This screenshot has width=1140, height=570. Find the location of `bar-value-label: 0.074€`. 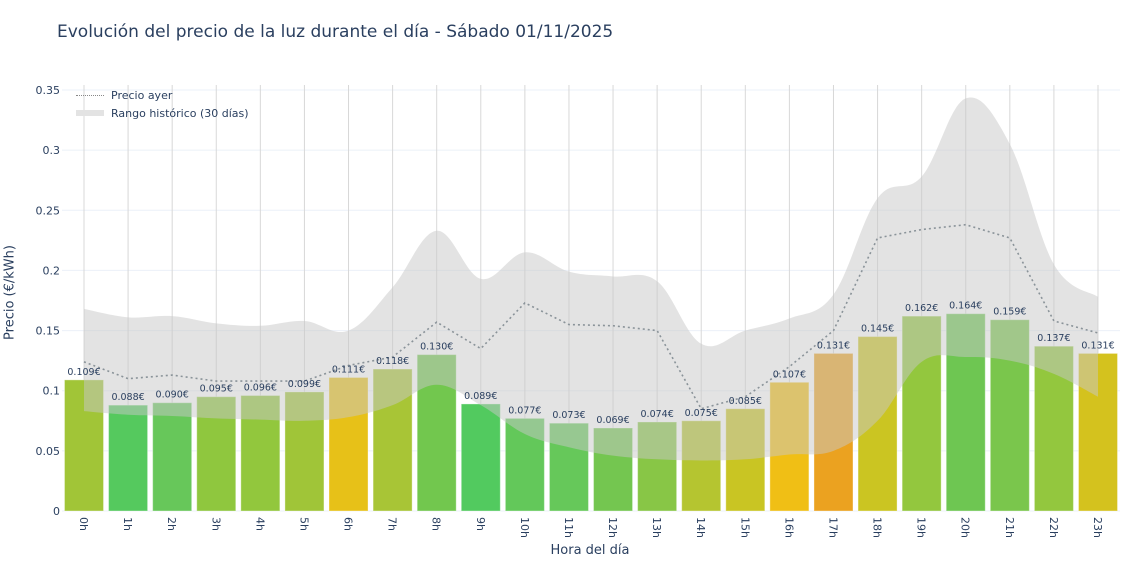

bar-value-label: 0.074€ is located at coordinates (657, 414).